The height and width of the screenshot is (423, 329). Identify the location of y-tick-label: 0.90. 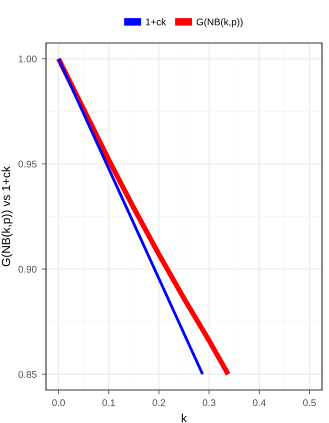
(27, 269).